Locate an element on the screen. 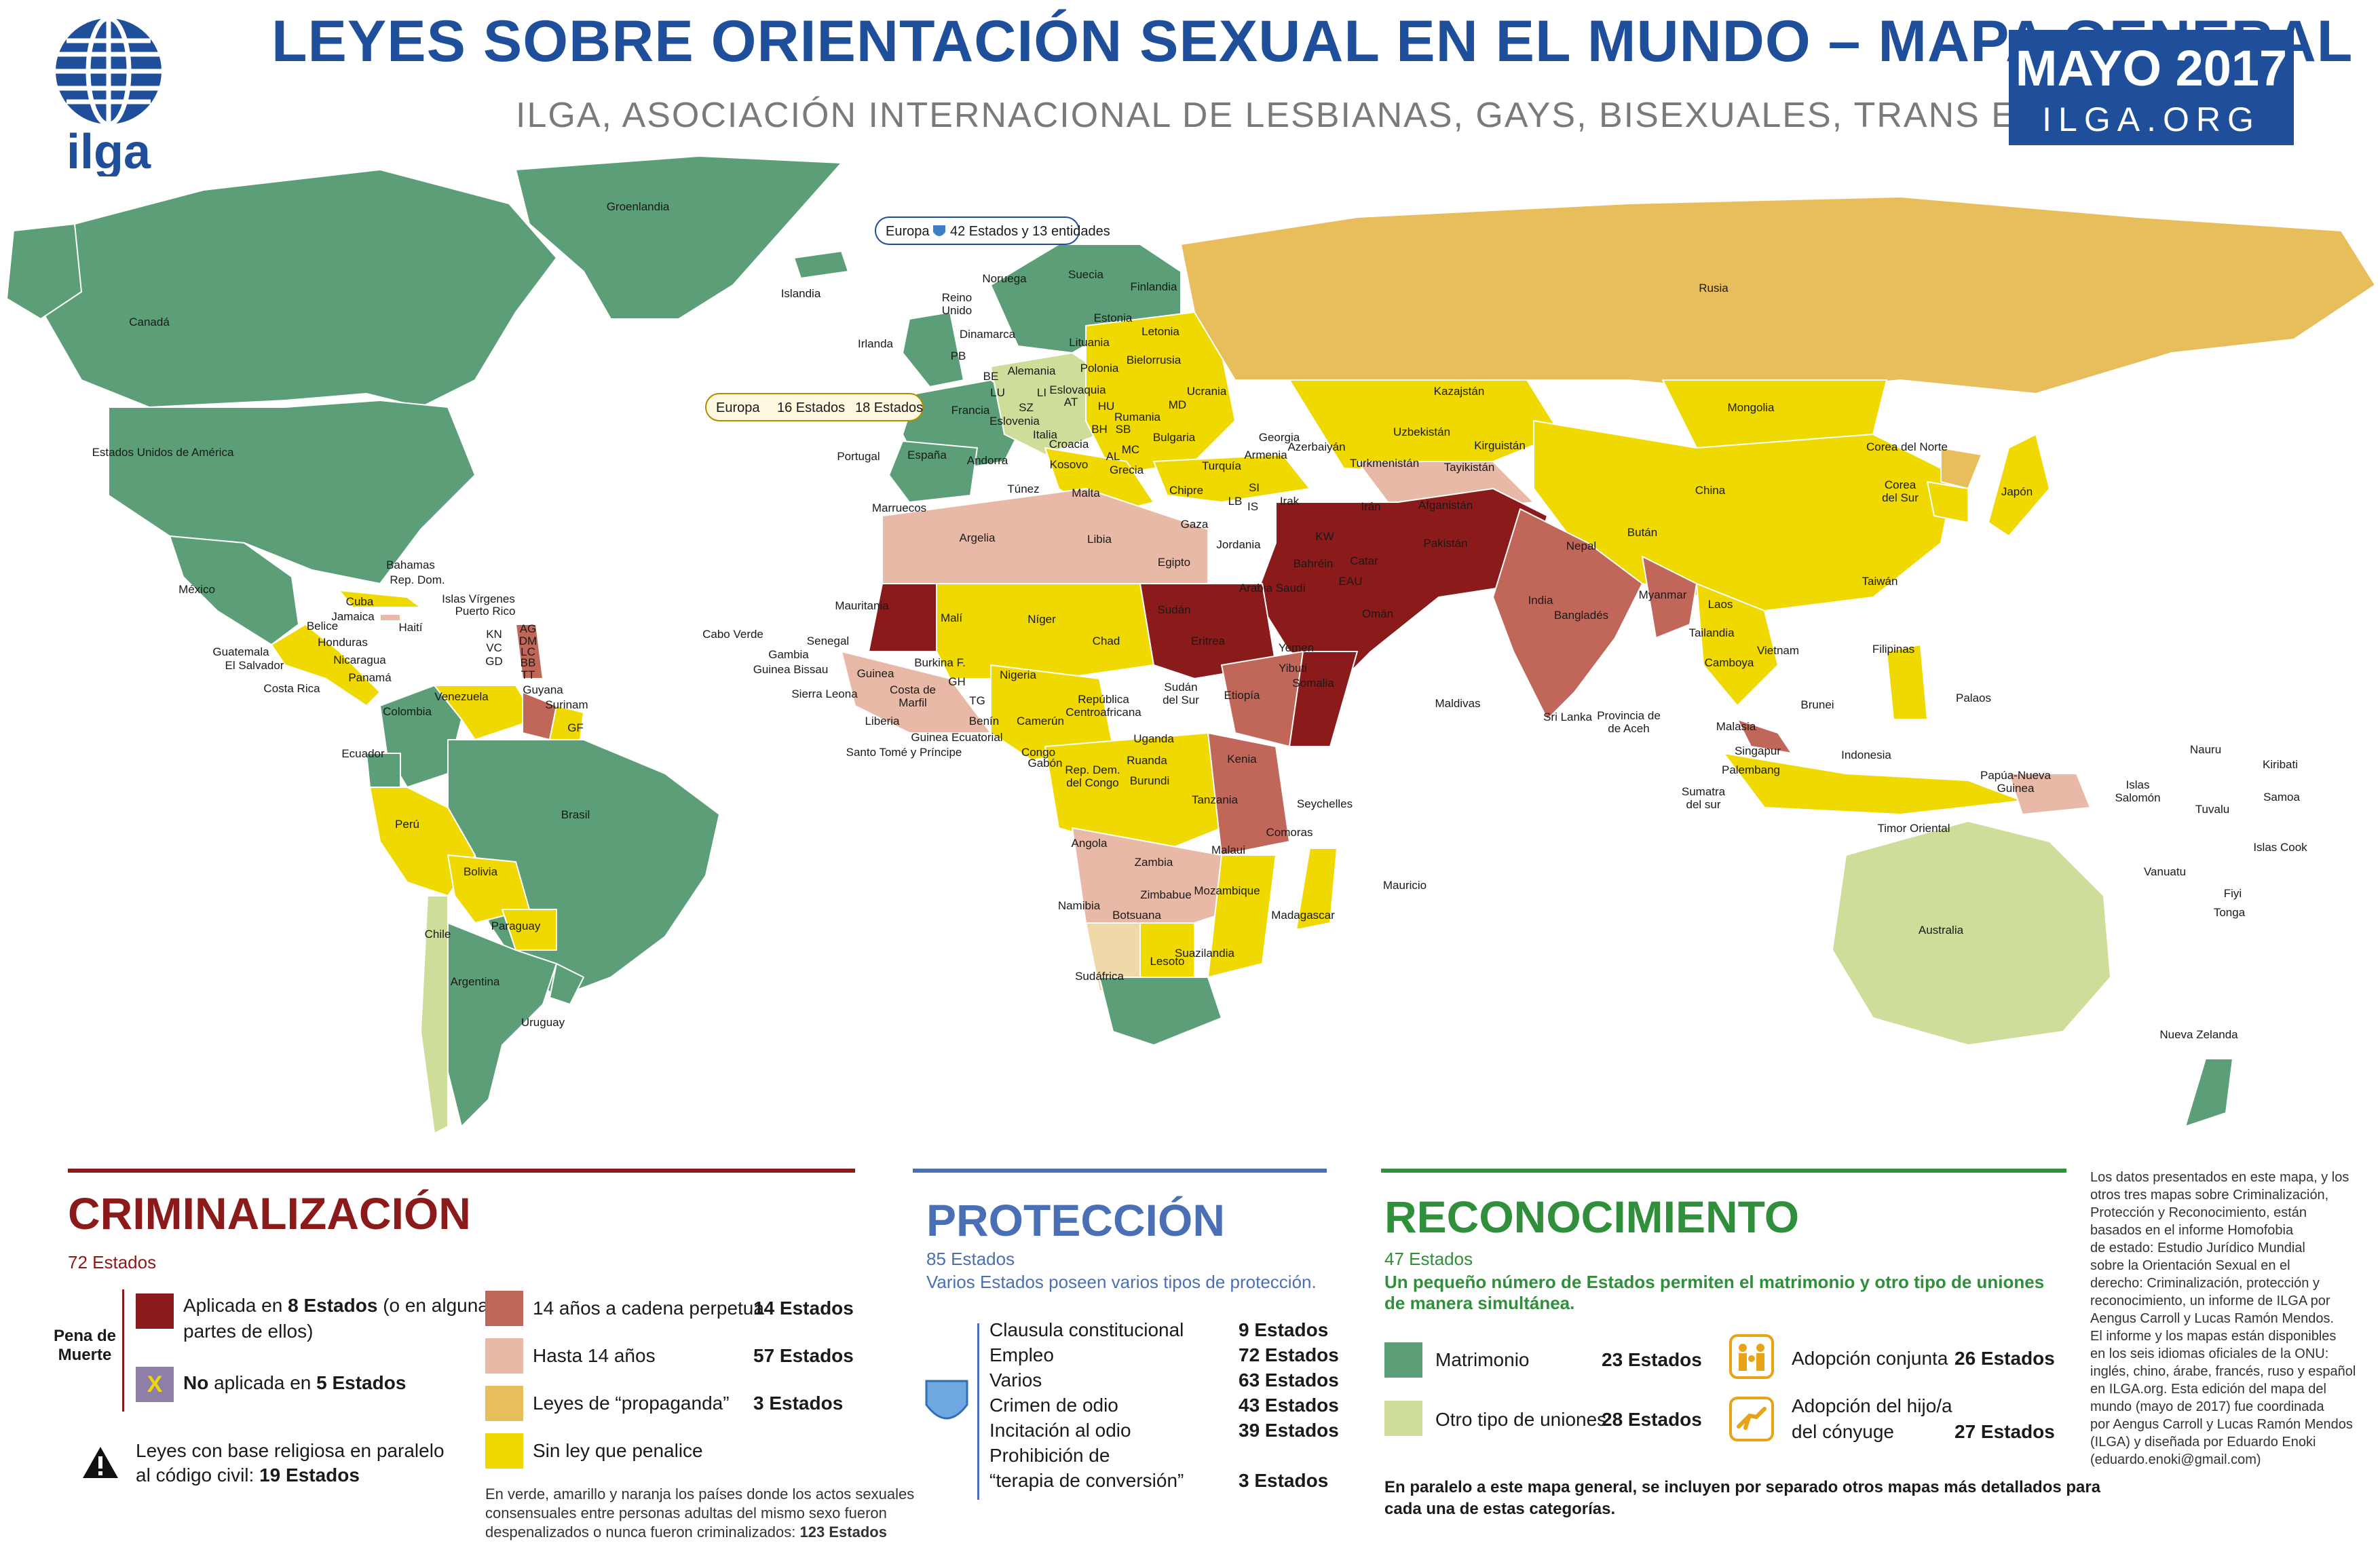 The width and height of the screenshot is (2380, 1550). country-label-kiribati: Kiribati is located at coordinates (2280, 764).